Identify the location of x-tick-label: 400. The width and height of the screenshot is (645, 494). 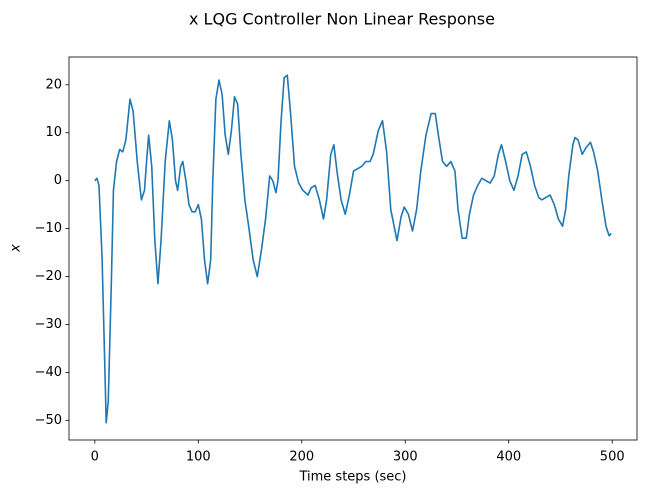
(508, 457).